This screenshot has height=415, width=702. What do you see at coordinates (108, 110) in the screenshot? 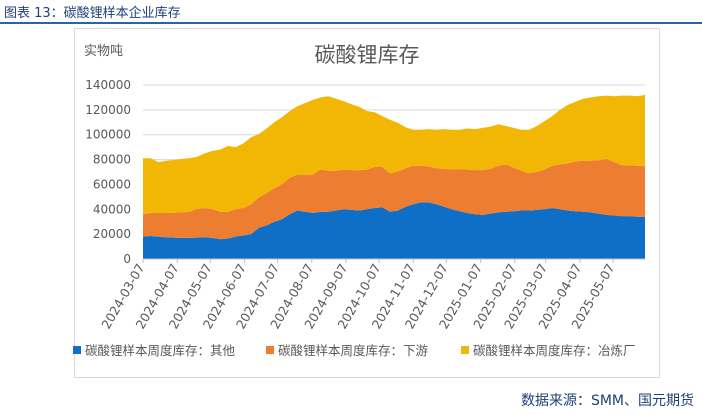
I see `y-tick-label: 120000` at bounding box center [108, 110].